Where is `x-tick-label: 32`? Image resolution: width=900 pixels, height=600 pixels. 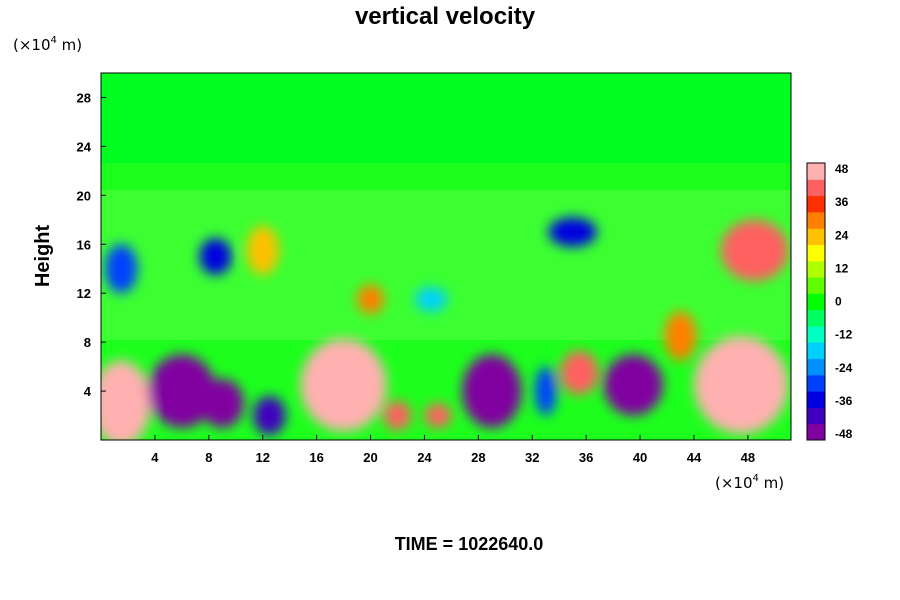
x-tick-label: 32 is located at coordinates (532, 457).